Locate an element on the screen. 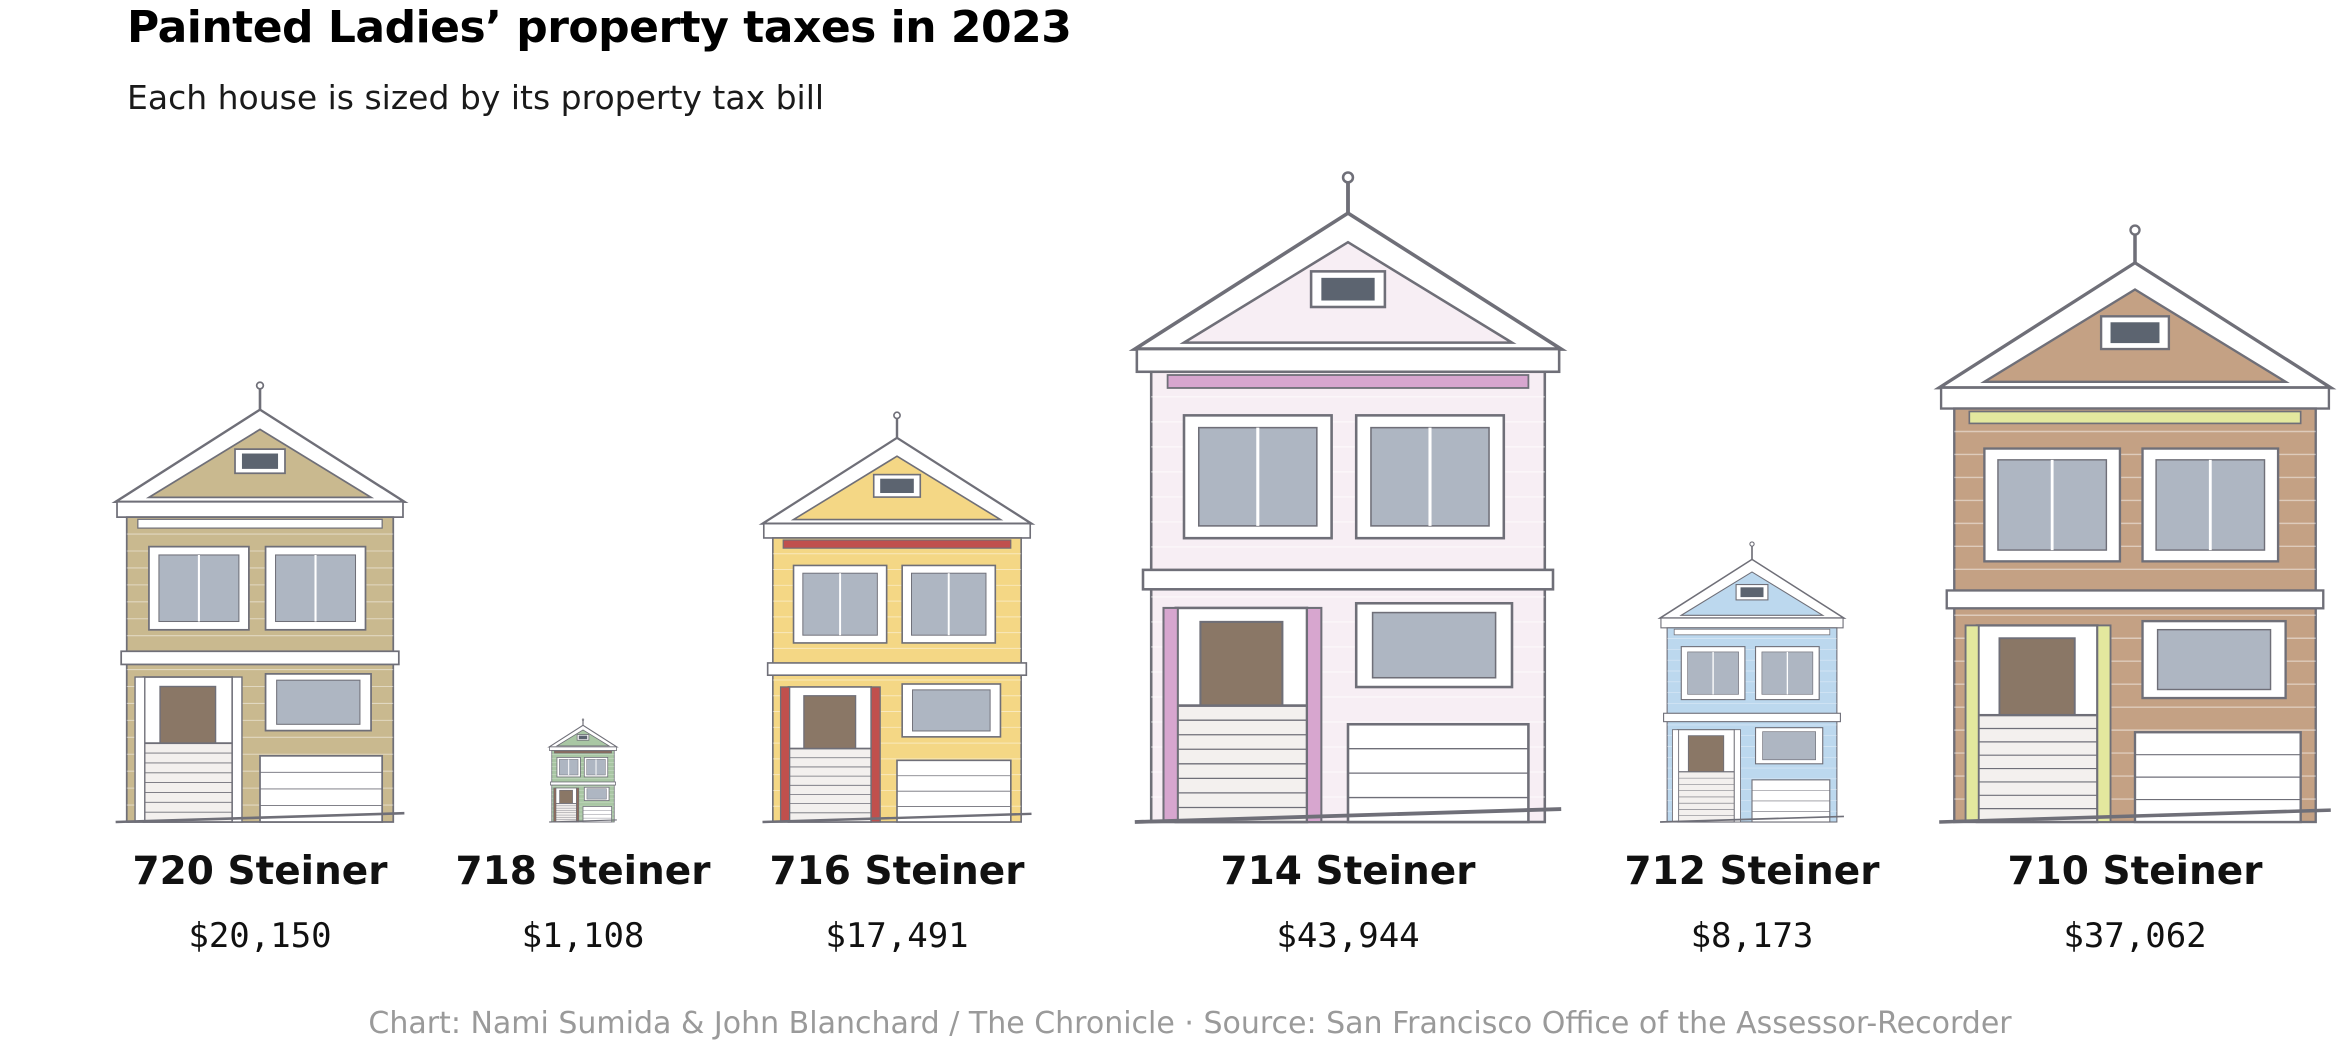  house-tax-value-label: $8,173 is located at coordinates (1752, 936).